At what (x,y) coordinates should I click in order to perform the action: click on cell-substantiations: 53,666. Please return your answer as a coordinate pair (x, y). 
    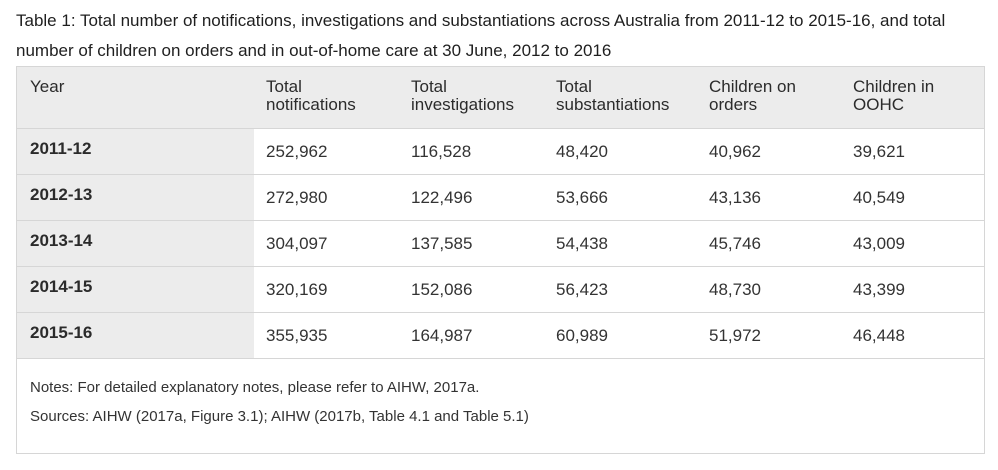
    Looking at the image, I should click on (620, 197).